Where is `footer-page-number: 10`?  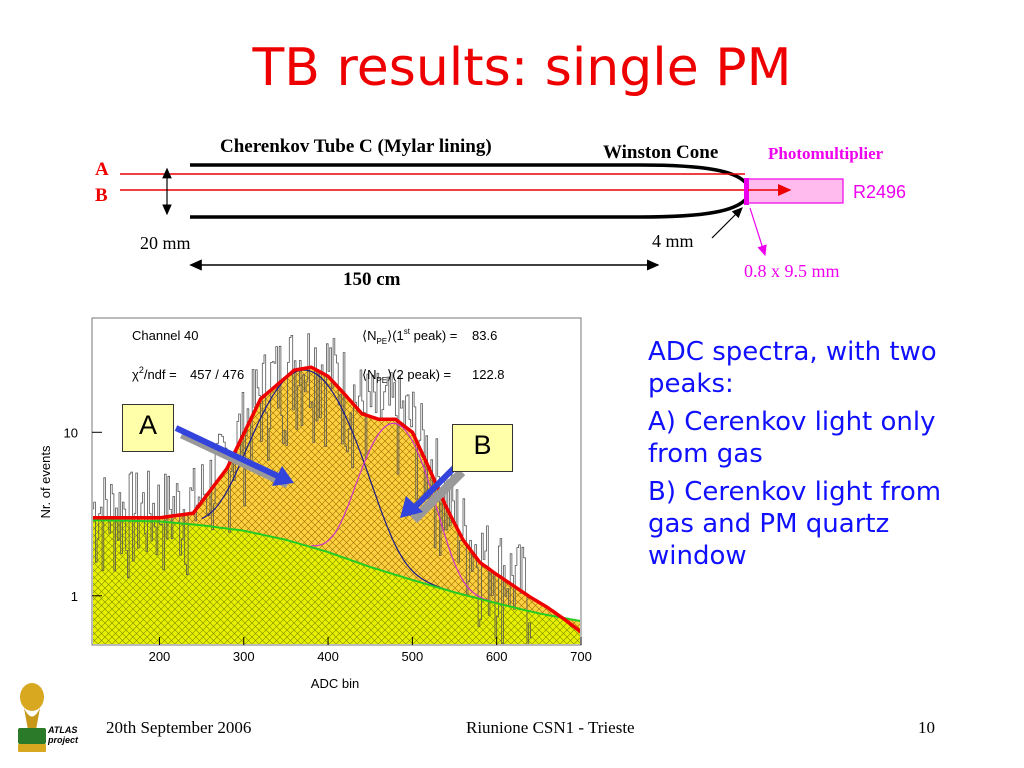
footer-page-number: 10 is located at coordinates (926, 727).